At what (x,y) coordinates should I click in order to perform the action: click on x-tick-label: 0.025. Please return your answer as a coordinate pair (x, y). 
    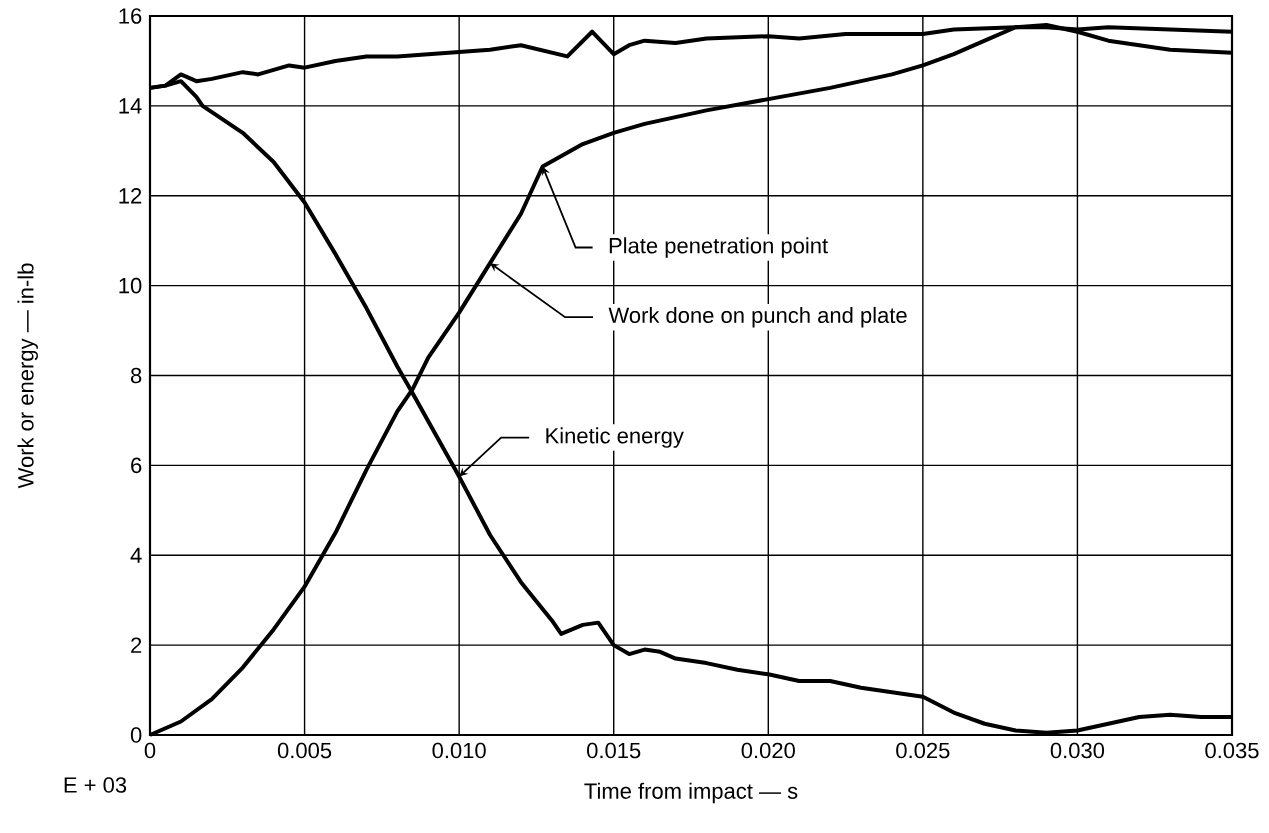
    Looking at the image, I should click on (923, 750).